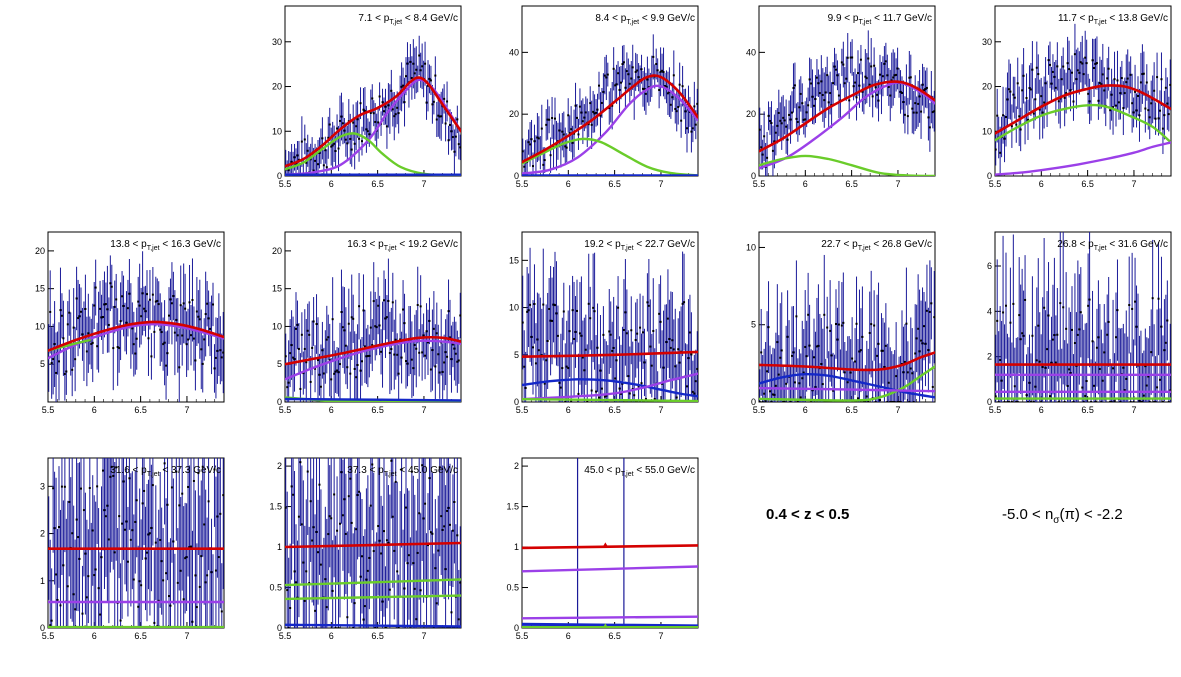 Image resolution: width=1181 pixels, height=677 pixels. What do you see at coordinates (602, 470) in the screenshot?
I see `panel-title-main: 45.0 < p` at bounding box center [602, 470].